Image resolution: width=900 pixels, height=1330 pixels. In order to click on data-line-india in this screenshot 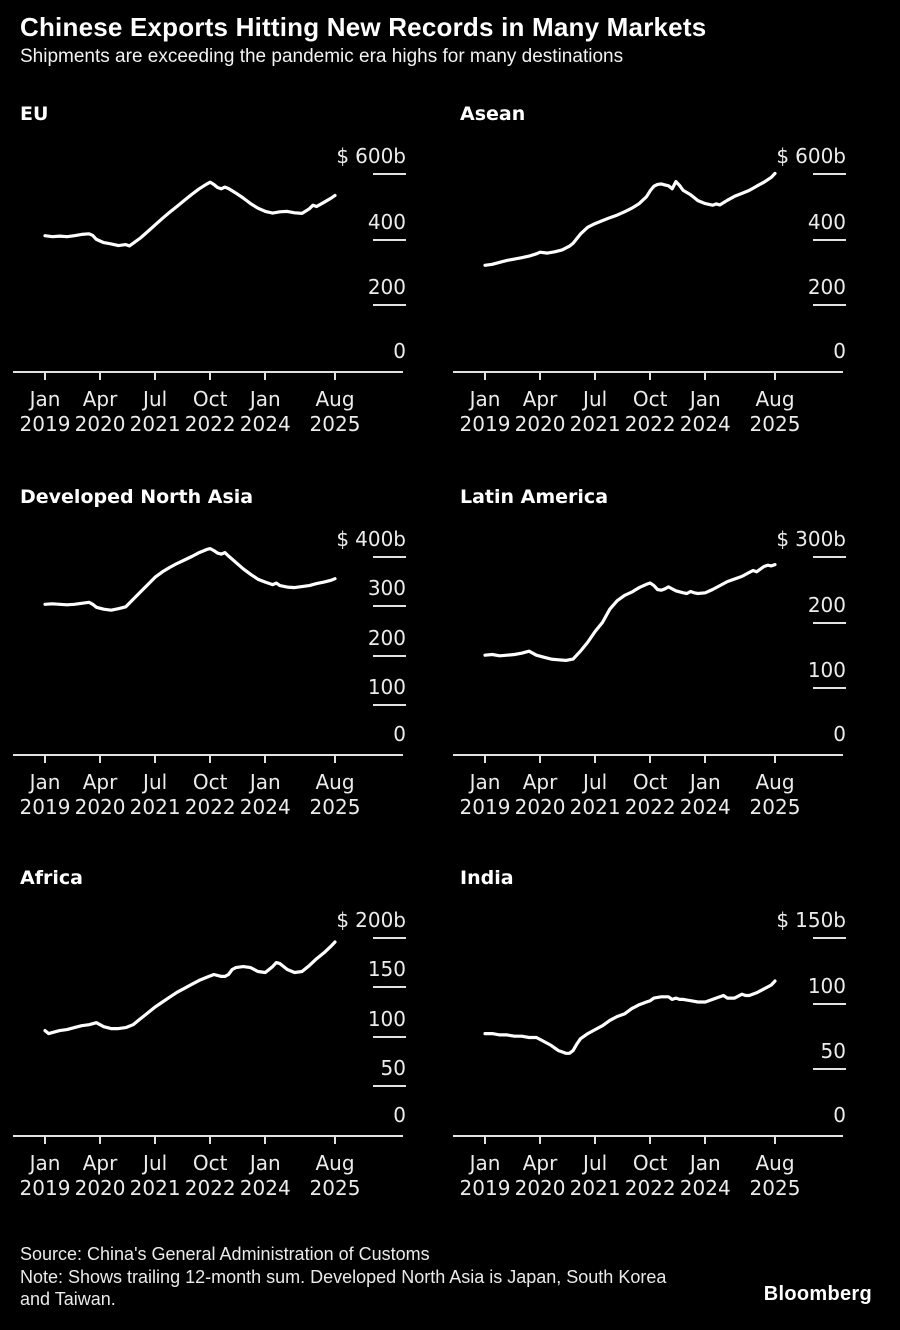, I will do `click(630, 1017)`.